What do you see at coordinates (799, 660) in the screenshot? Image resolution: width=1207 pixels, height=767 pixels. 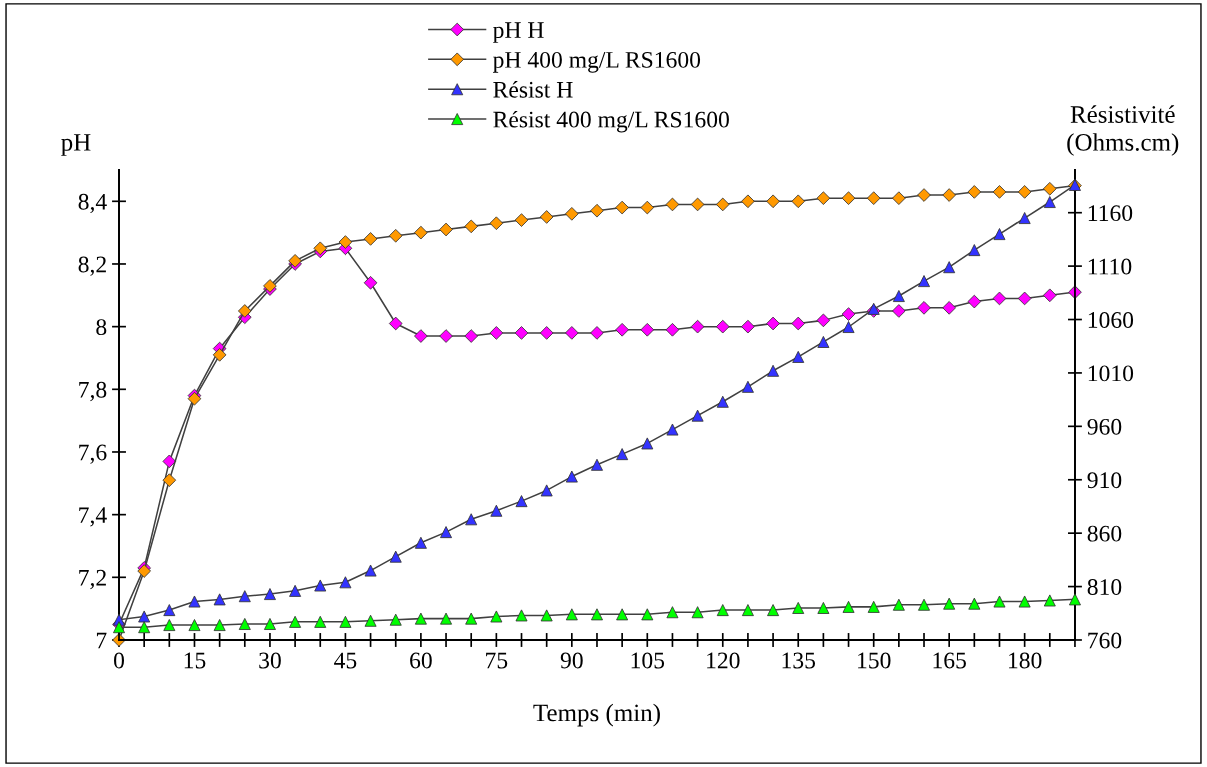 I see `x-tick-label: 135` at bounding box center [799, 660].